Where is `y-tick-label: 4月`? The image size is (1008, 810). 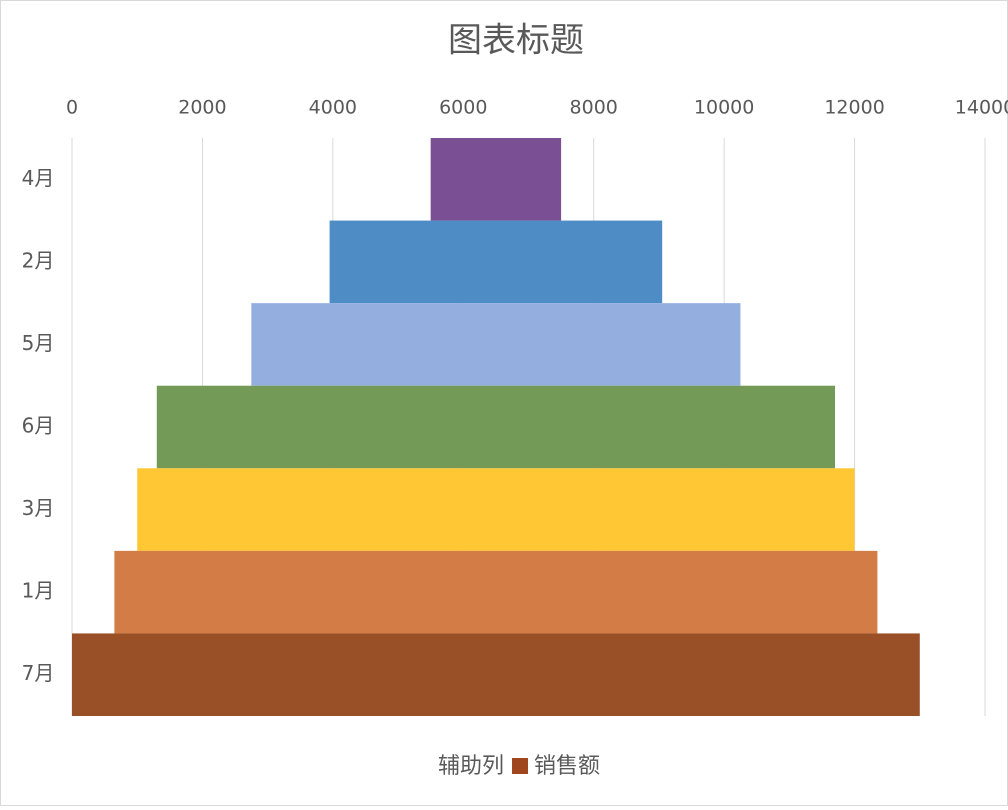
y-tick-label: 4月 is located at coordinates (38, 178).